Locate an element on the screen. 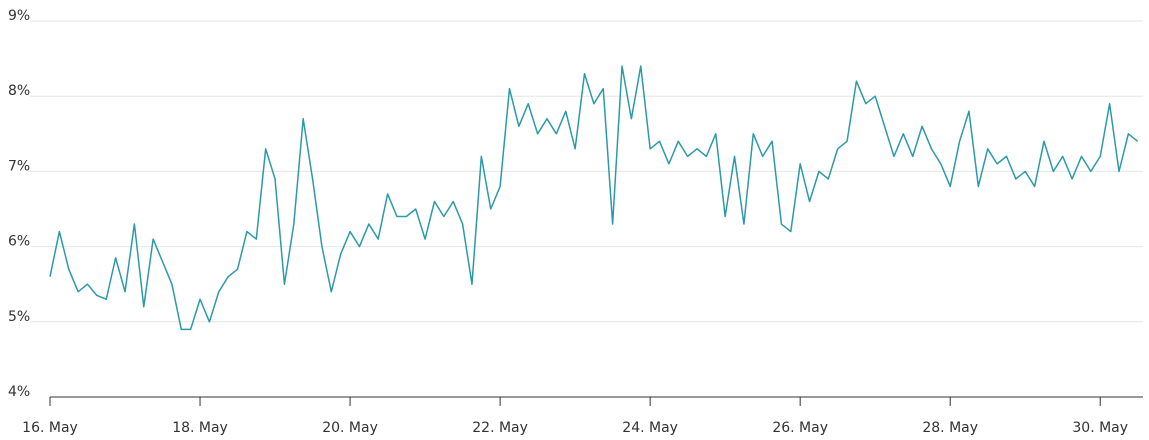 This screenshot has height=440, width=1149. y-tick-label: 4% is located at coordinates (19, 392).